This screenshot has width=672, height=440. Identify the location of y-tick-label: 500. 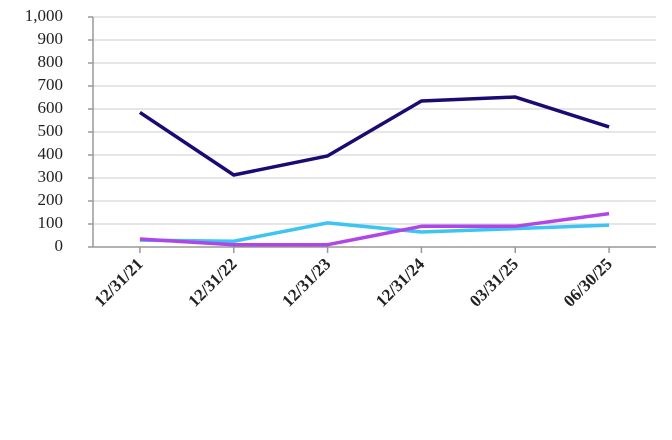
(51, 130).